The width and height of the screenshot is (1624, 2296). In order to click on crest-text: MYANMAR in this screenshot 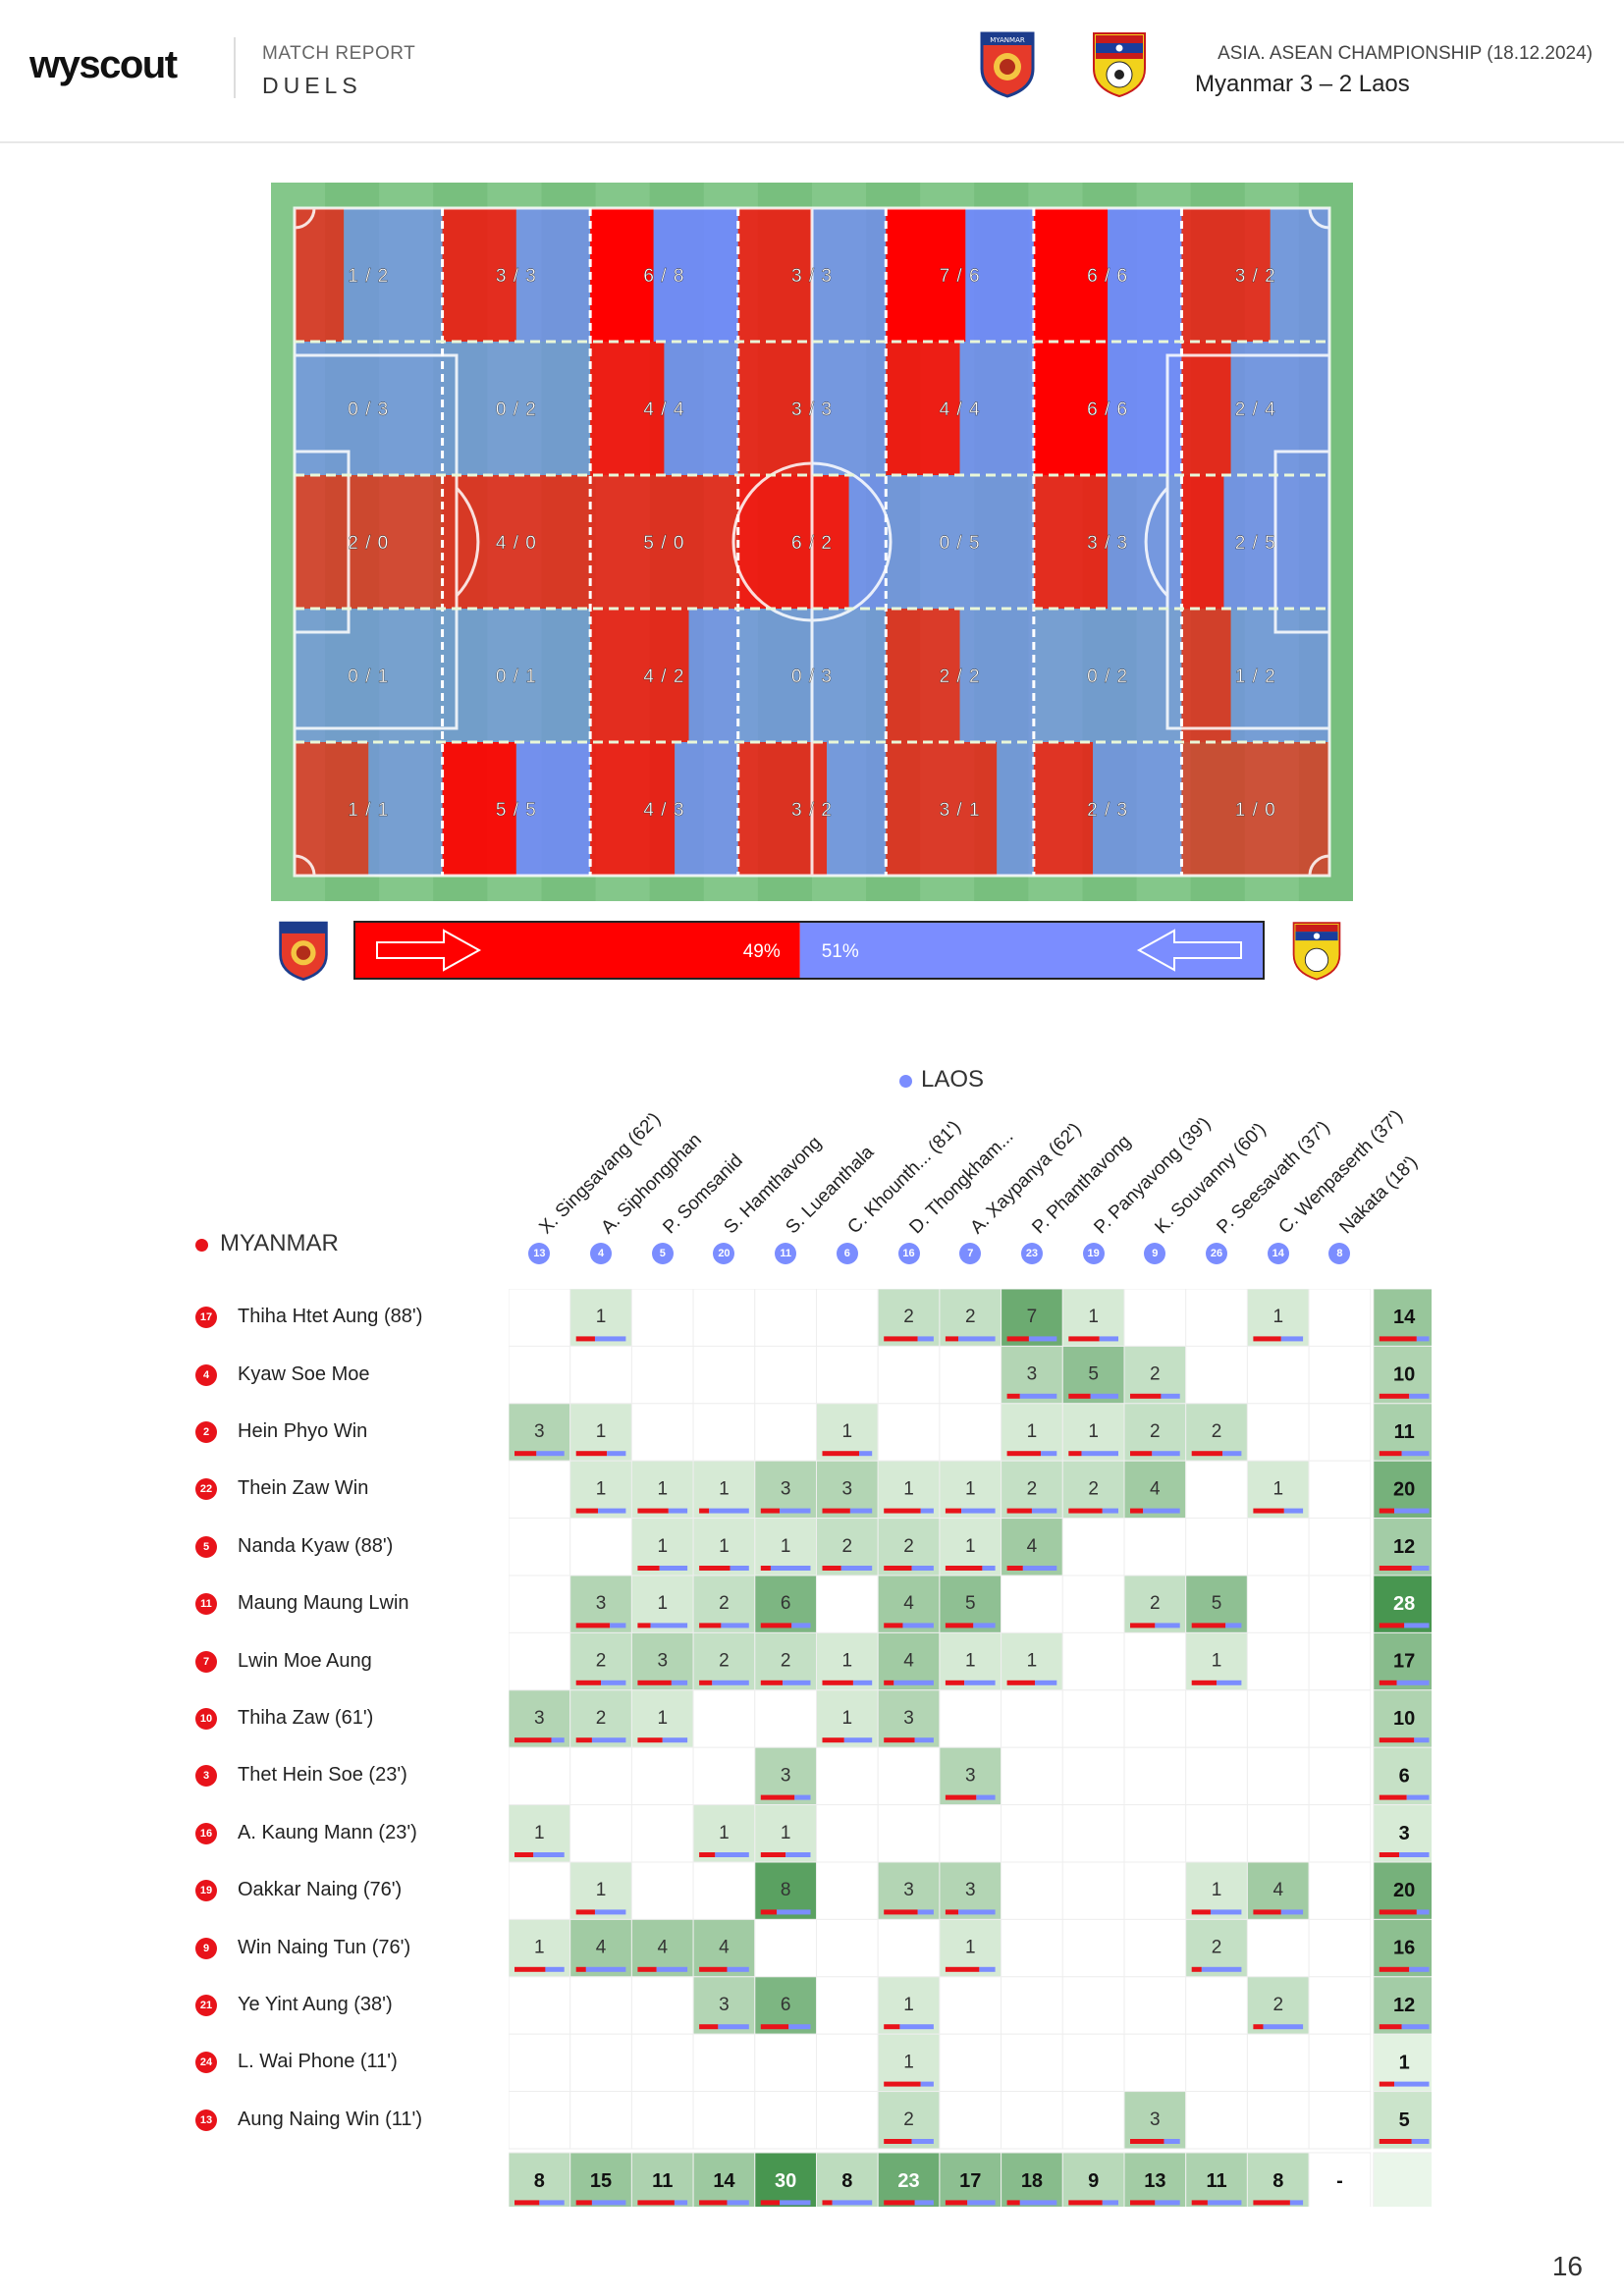, I will do `click(1007, 40)`.